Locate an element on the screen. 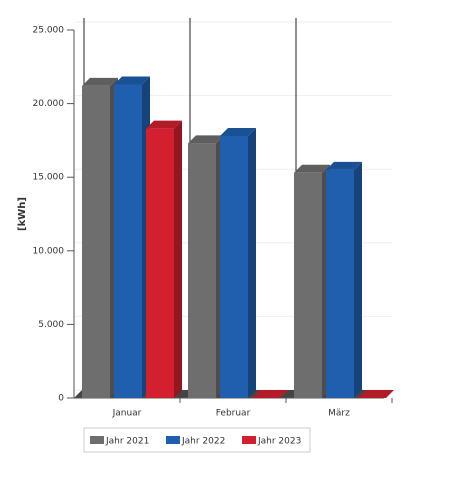  y-tick-label: 25.000 is located at coordinates (49, 31).